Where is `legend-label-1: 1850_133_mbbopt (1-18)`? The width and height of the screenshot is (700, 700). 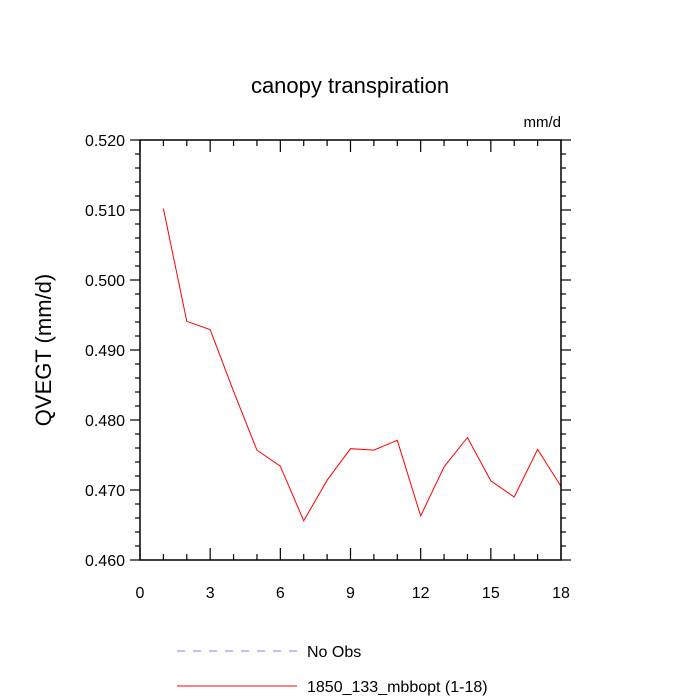
legend-label-1: 1850_133_mbbopt (1-18) is located at coordinates (397, 687).